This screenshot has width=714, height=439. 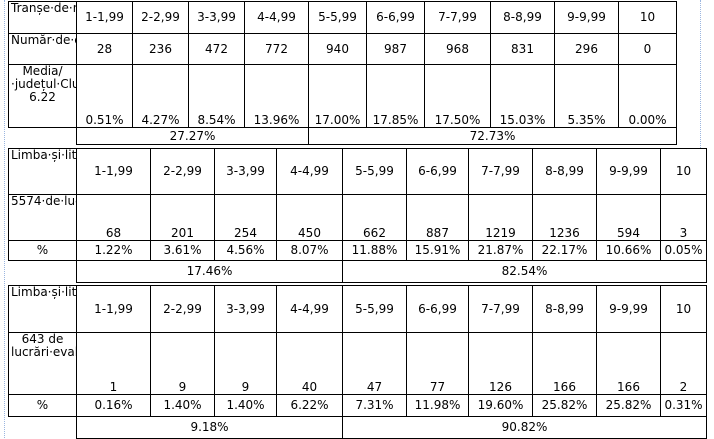 I want to click on percent-cell: 1.40%, so click(x=182, y=405).